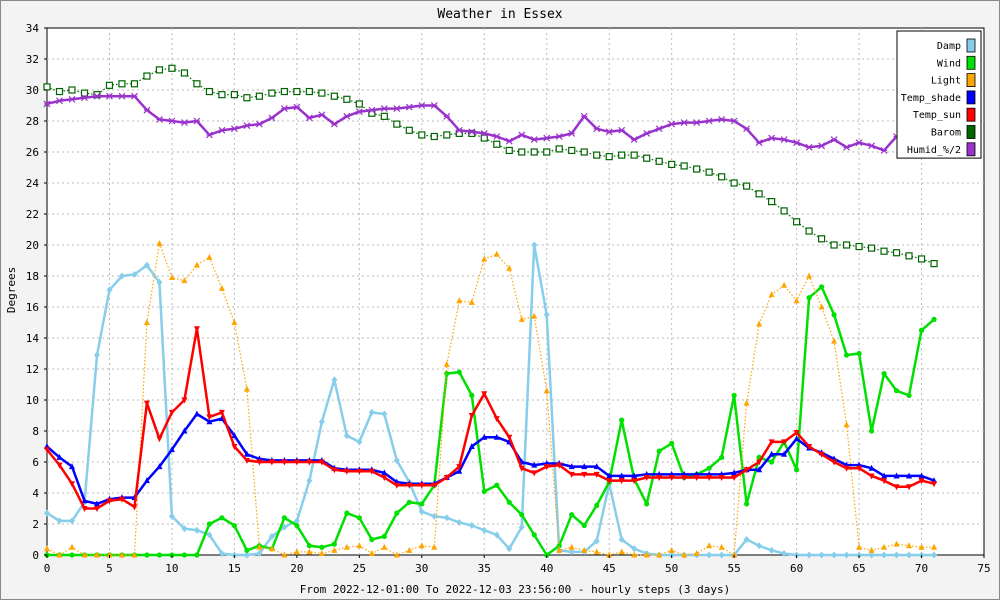 This screenshot has width=1000, height=600. I want to click on y-tick-label: 0, so click(35, 555).